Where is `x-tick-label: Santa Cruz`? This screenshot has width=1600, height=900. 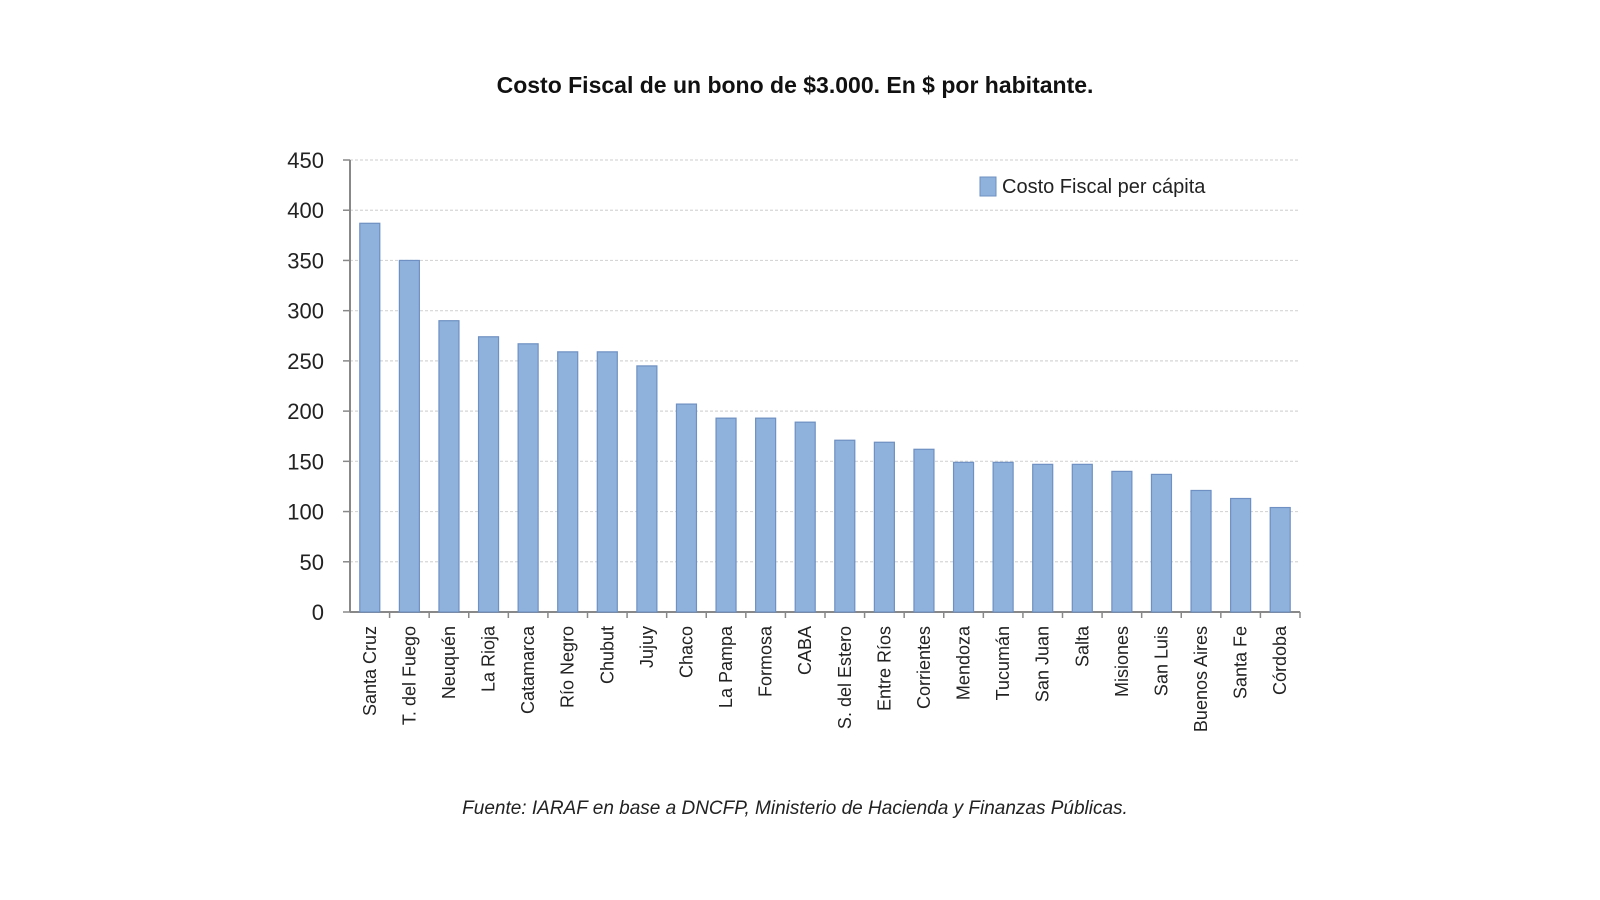
x-tick-label: Santa Cruz is located at coordinates (370, 671).